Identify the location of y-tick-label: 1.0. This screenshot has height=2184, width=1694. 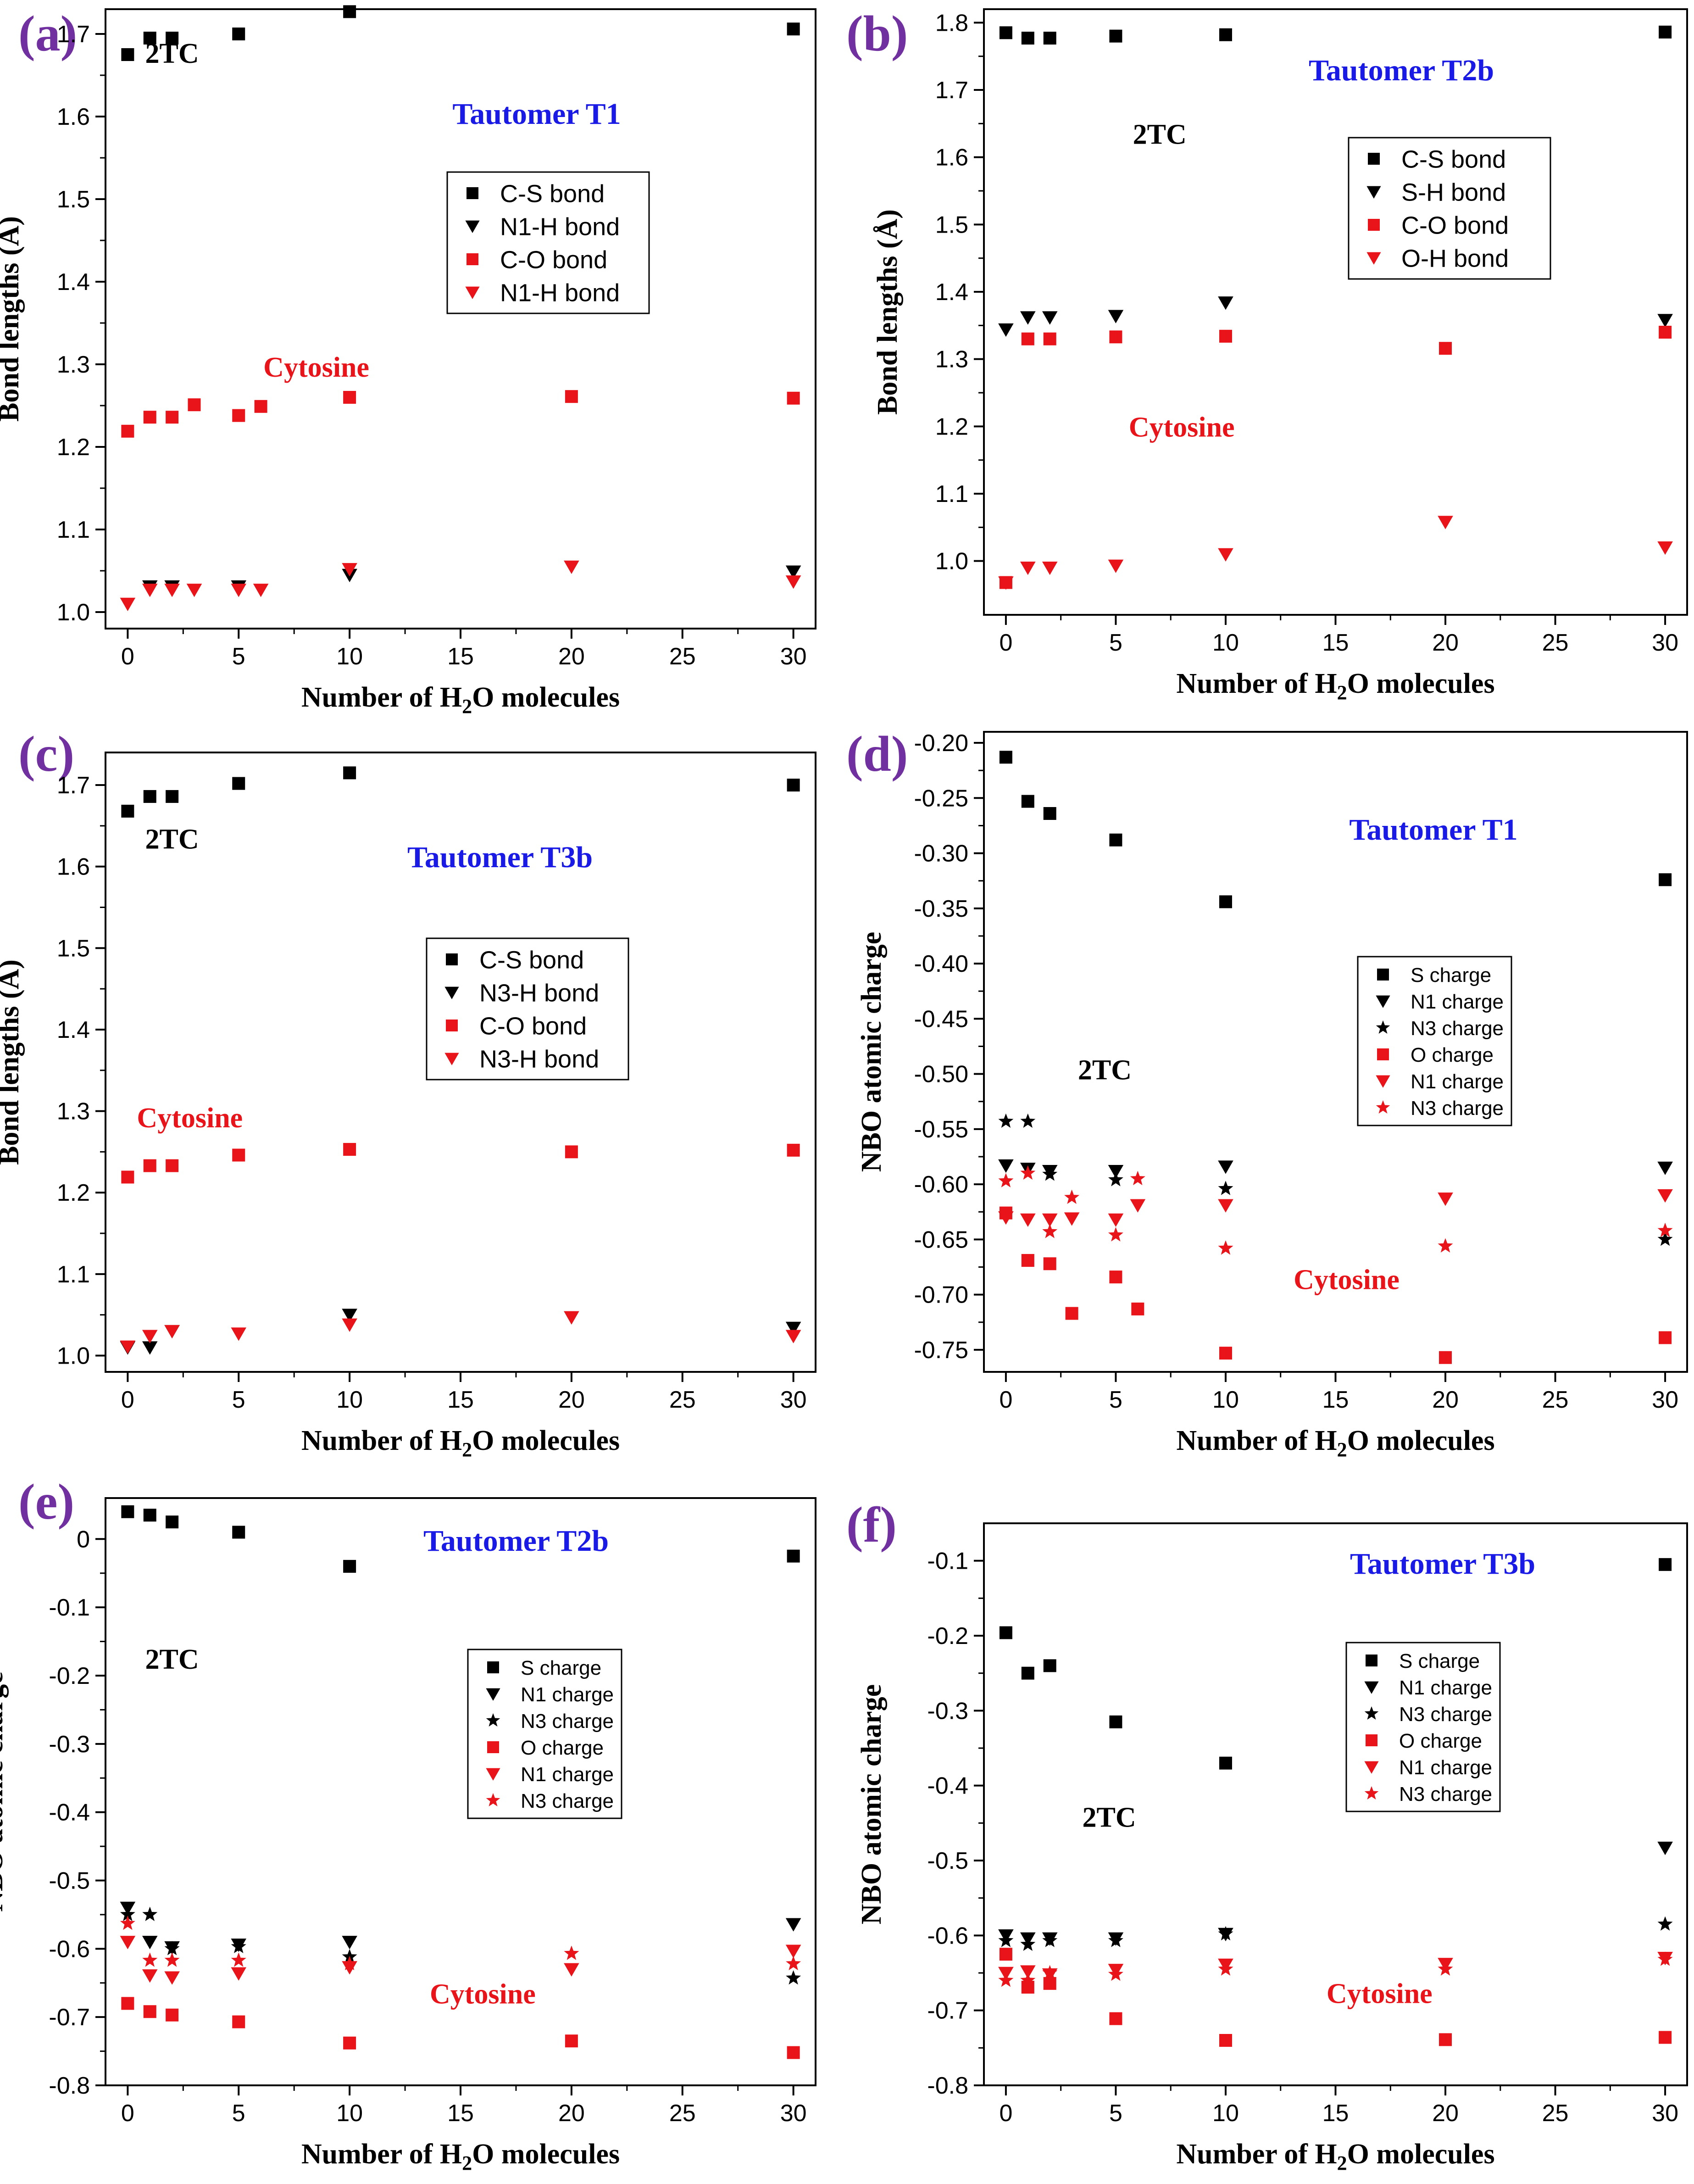
(73, 612).